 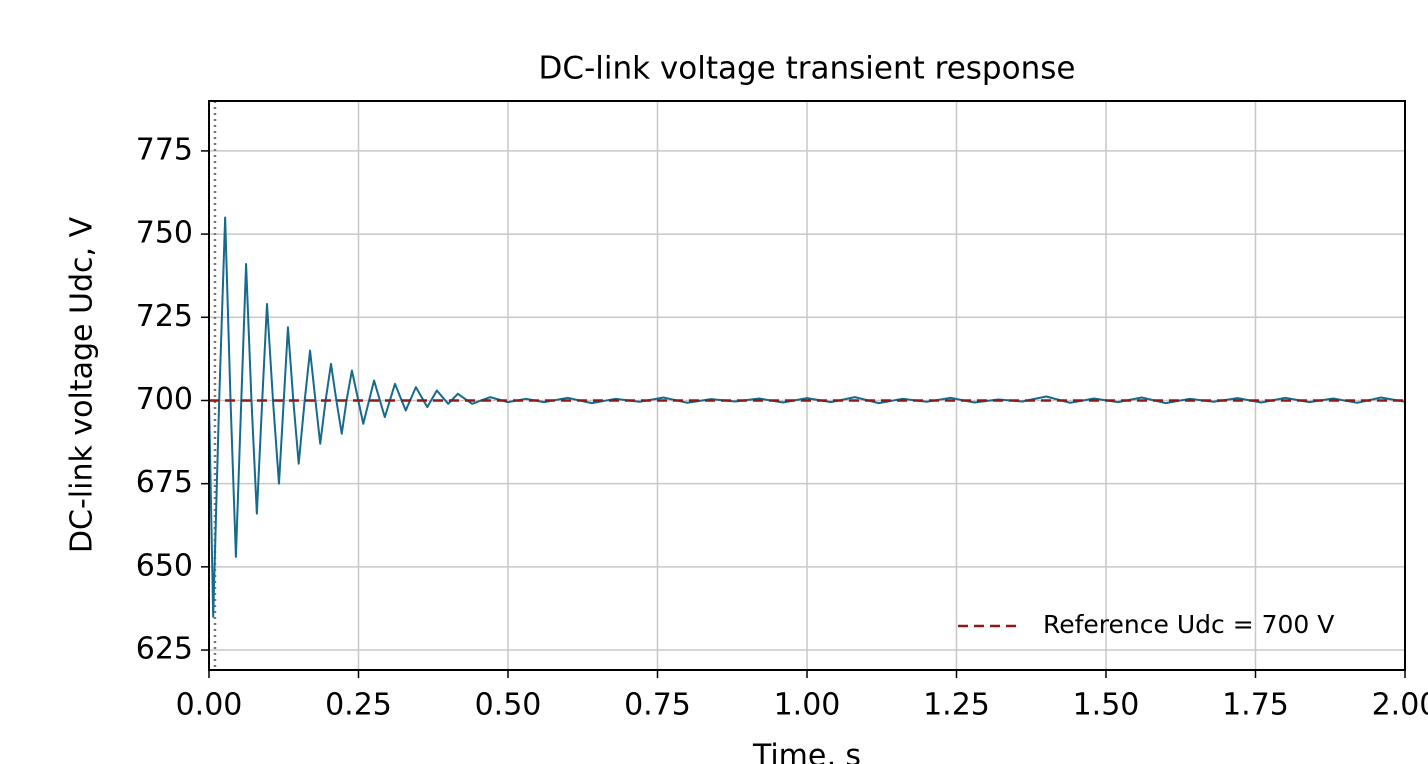 What do you see at coordinates (1255, 705) in the screenshot?
I see `x-tick-label: 1.75` at bounding box center [1255, 705].